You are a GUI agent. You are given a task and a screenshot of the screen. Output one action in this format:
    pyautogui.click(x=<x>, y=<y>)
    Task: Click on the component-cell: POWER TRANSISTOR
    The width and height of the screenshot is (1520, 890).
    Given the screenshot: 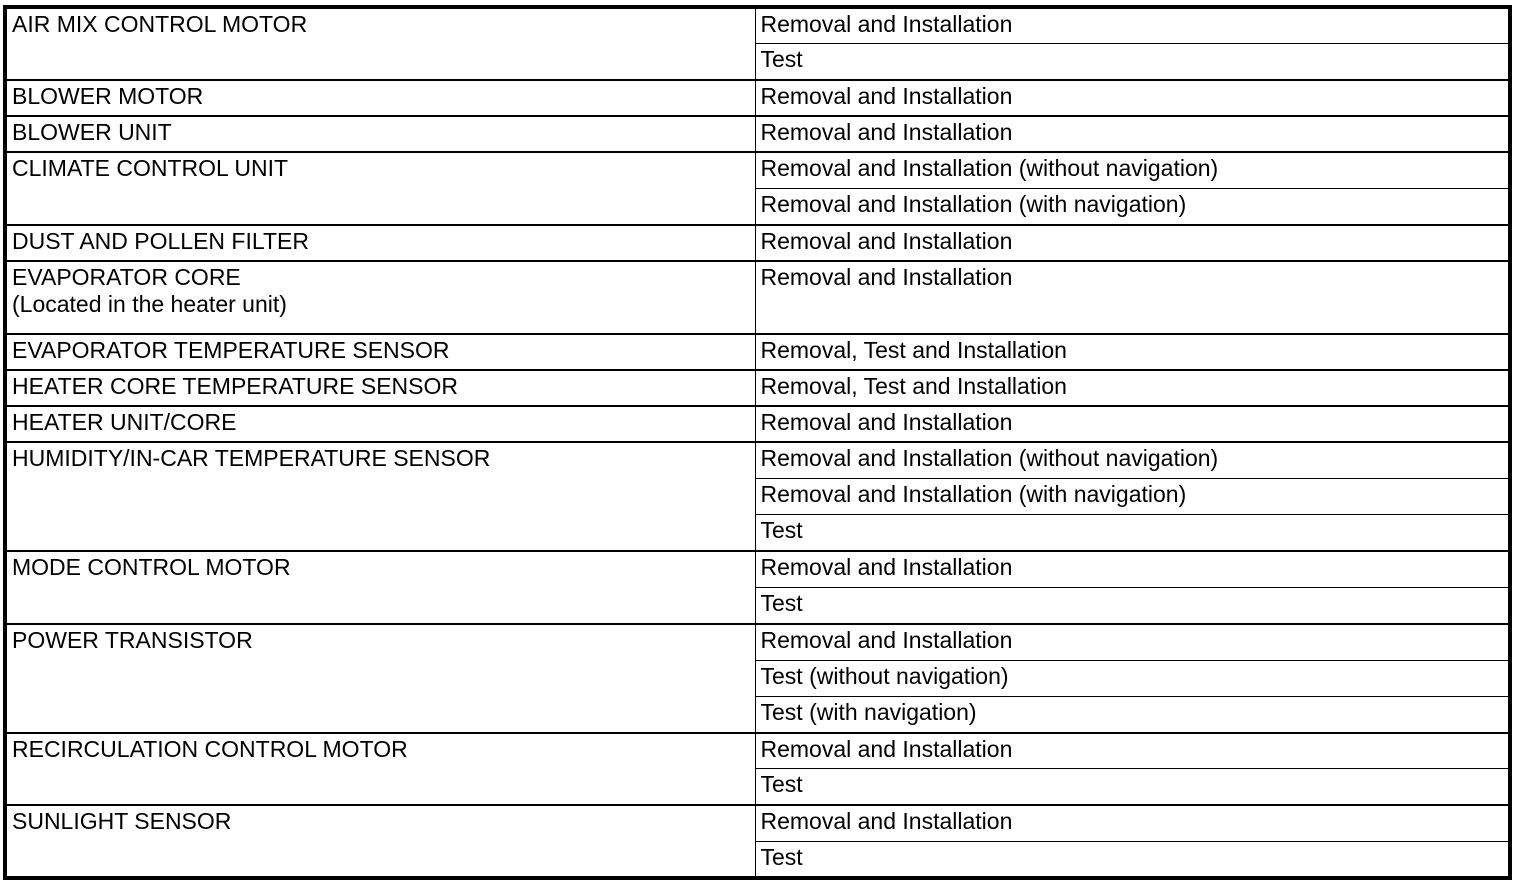 What is the action you would take?
    pyautogui.click(x=380, y=678)
    